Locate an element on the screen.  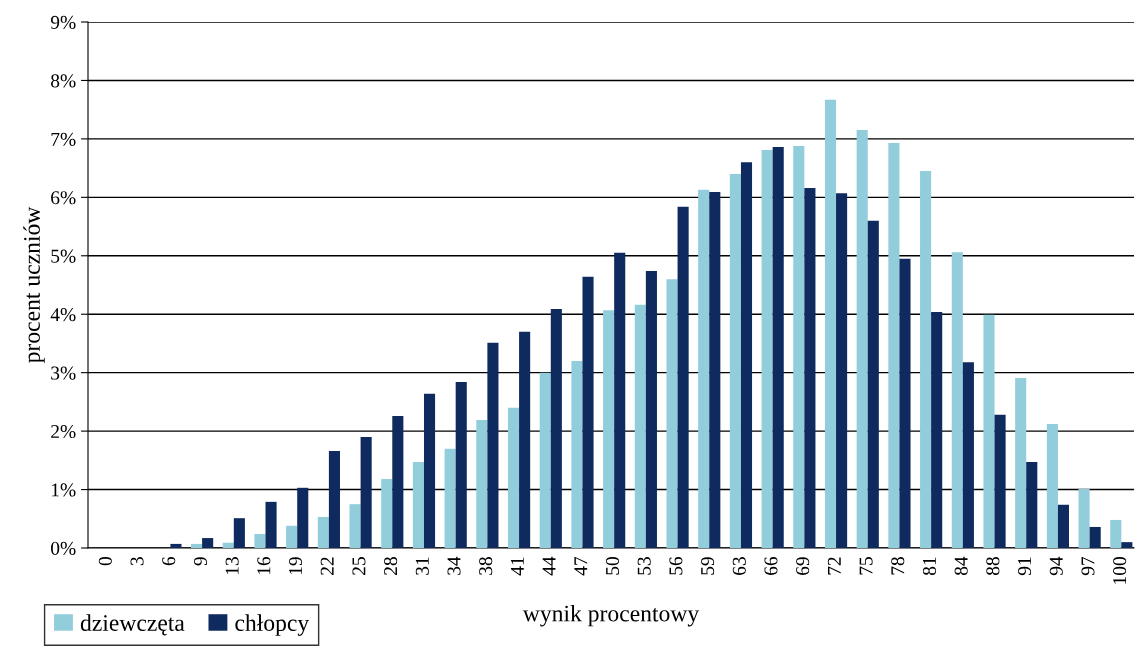
y-tick-label: 4% is located at coordinates (63, 315).